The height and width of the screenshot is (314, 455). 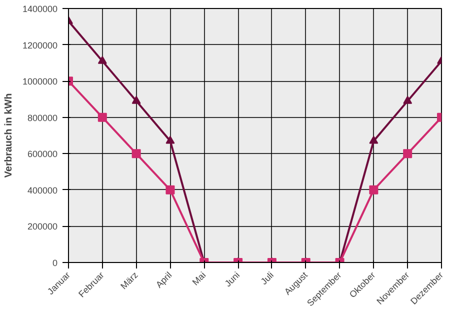 I want to click on y-tick-label: 1400000, so click(x=40, y=9).